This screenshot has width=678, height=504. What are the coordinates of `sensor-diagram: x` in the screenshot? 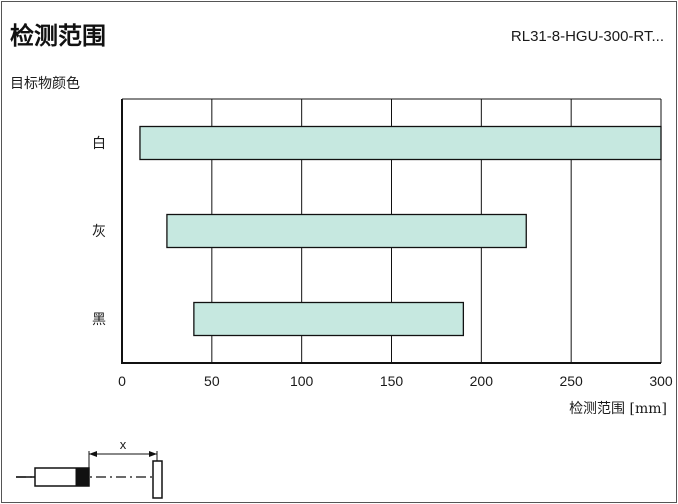 It's located at (89, 468).